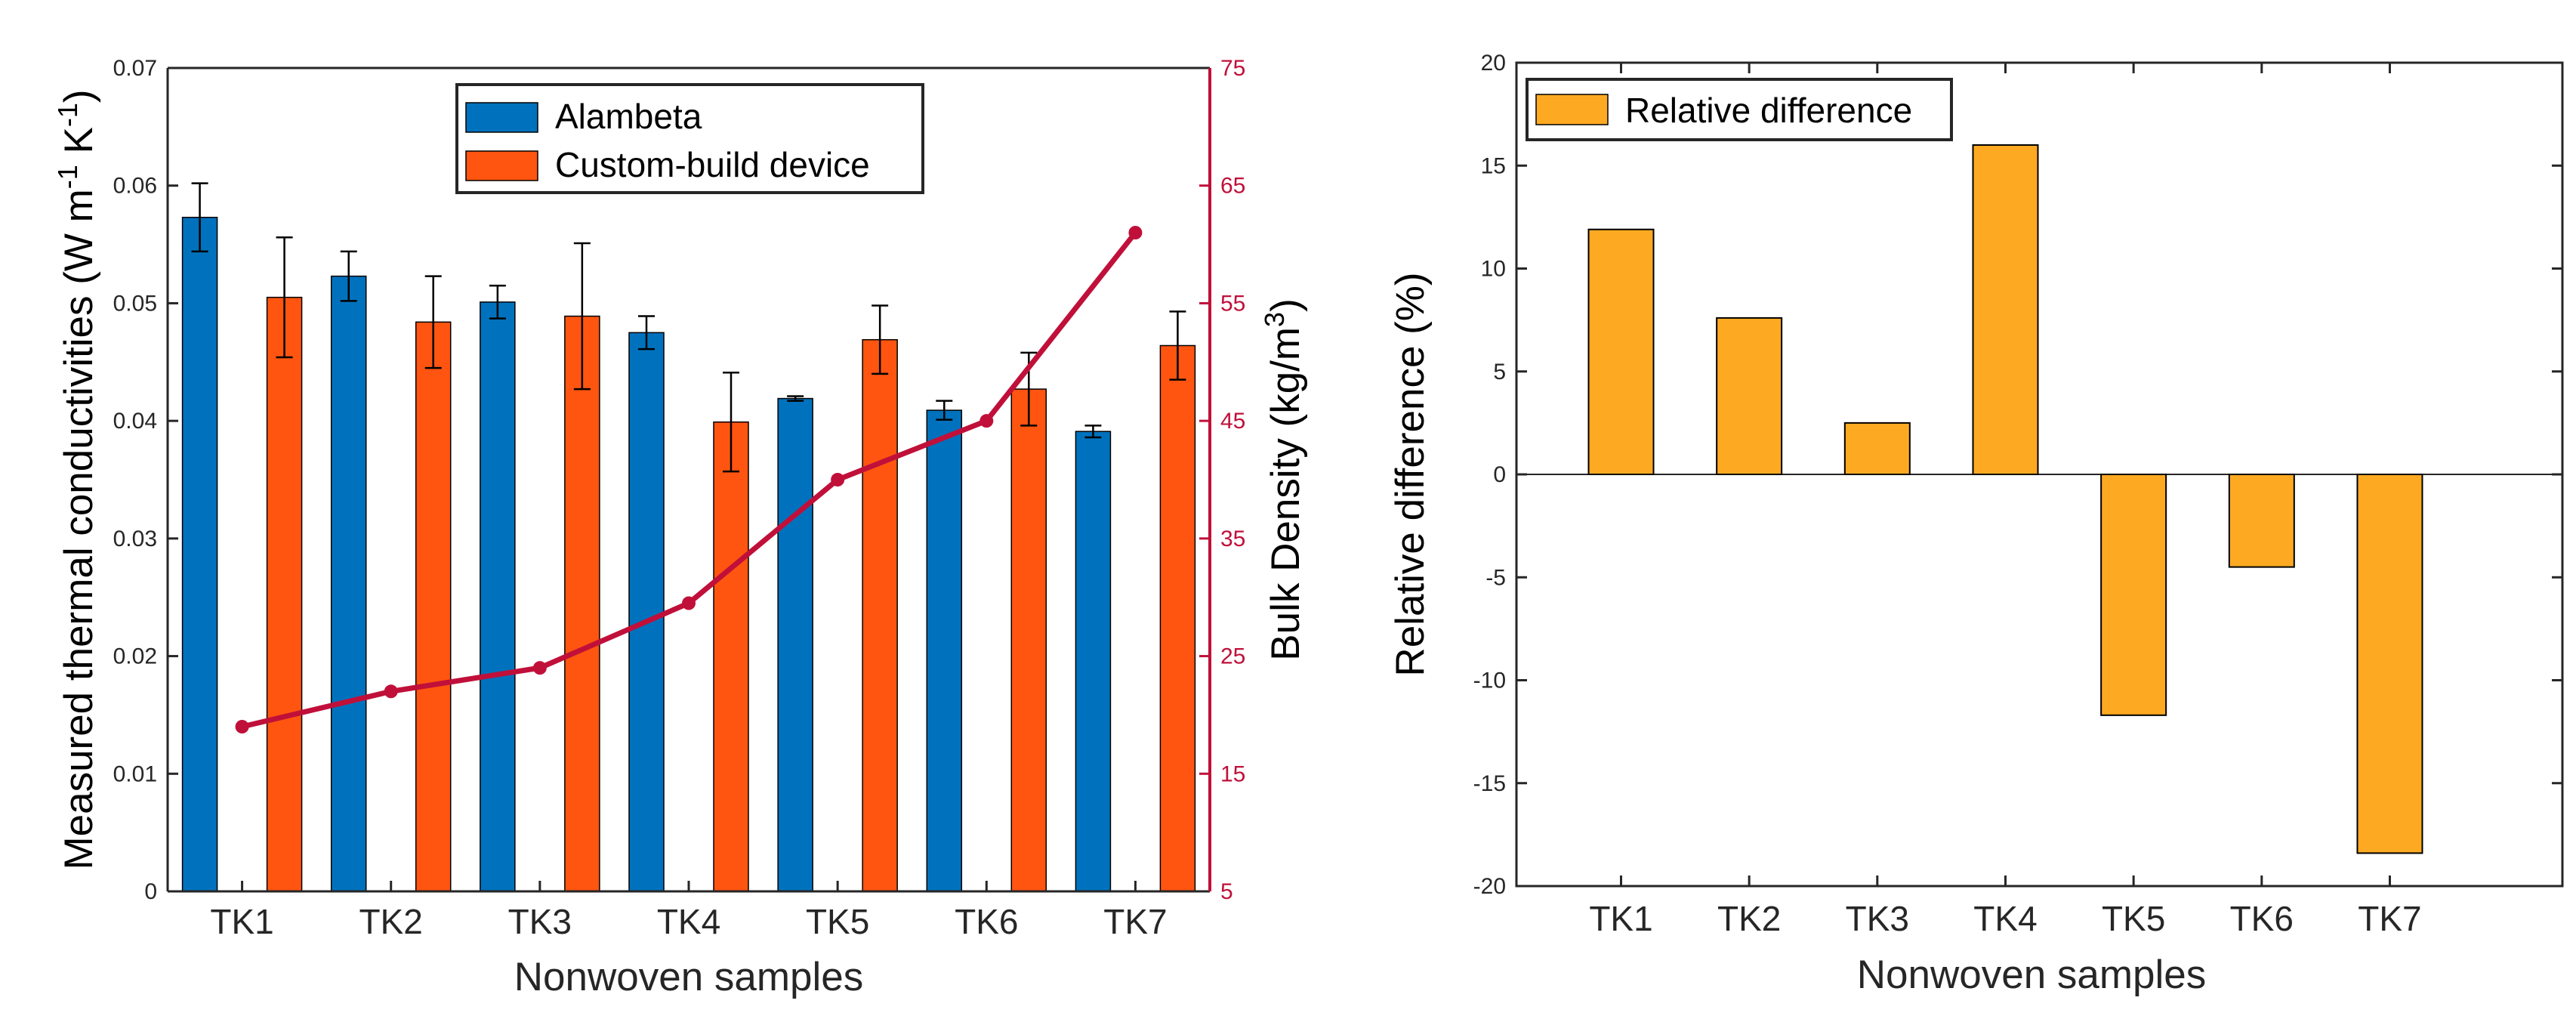 This screenshot has width=2576, height=1016. What do you see at coordinates (1226, 892) in the screenshot?
I see `right-y-tick-label: 5` at bounding box center [1226, 892].